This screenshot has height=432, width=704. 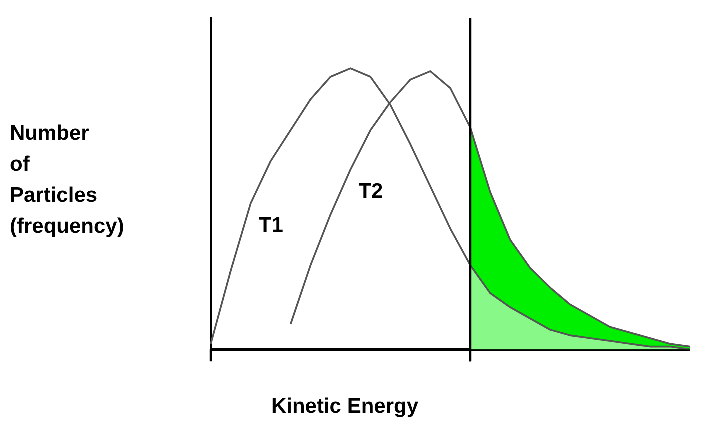 What do you see at coordinates (345, 407) in the screenshot?
I see `x-axis-title: Kinetic Energy` at bounding box center [345, 407].